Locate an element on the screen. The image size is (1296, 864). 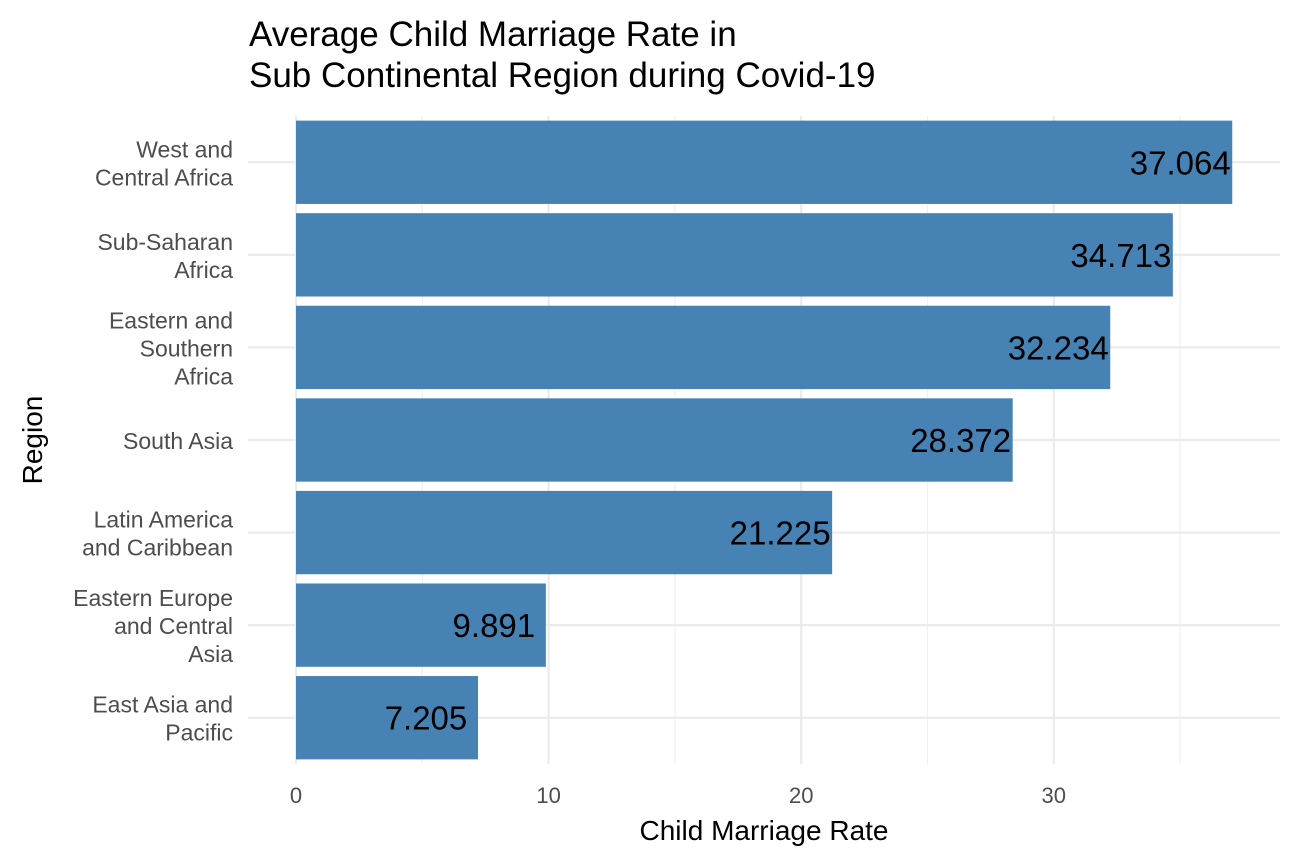
bar-value-label: 32.234 is located at coordinates (1058, 347).